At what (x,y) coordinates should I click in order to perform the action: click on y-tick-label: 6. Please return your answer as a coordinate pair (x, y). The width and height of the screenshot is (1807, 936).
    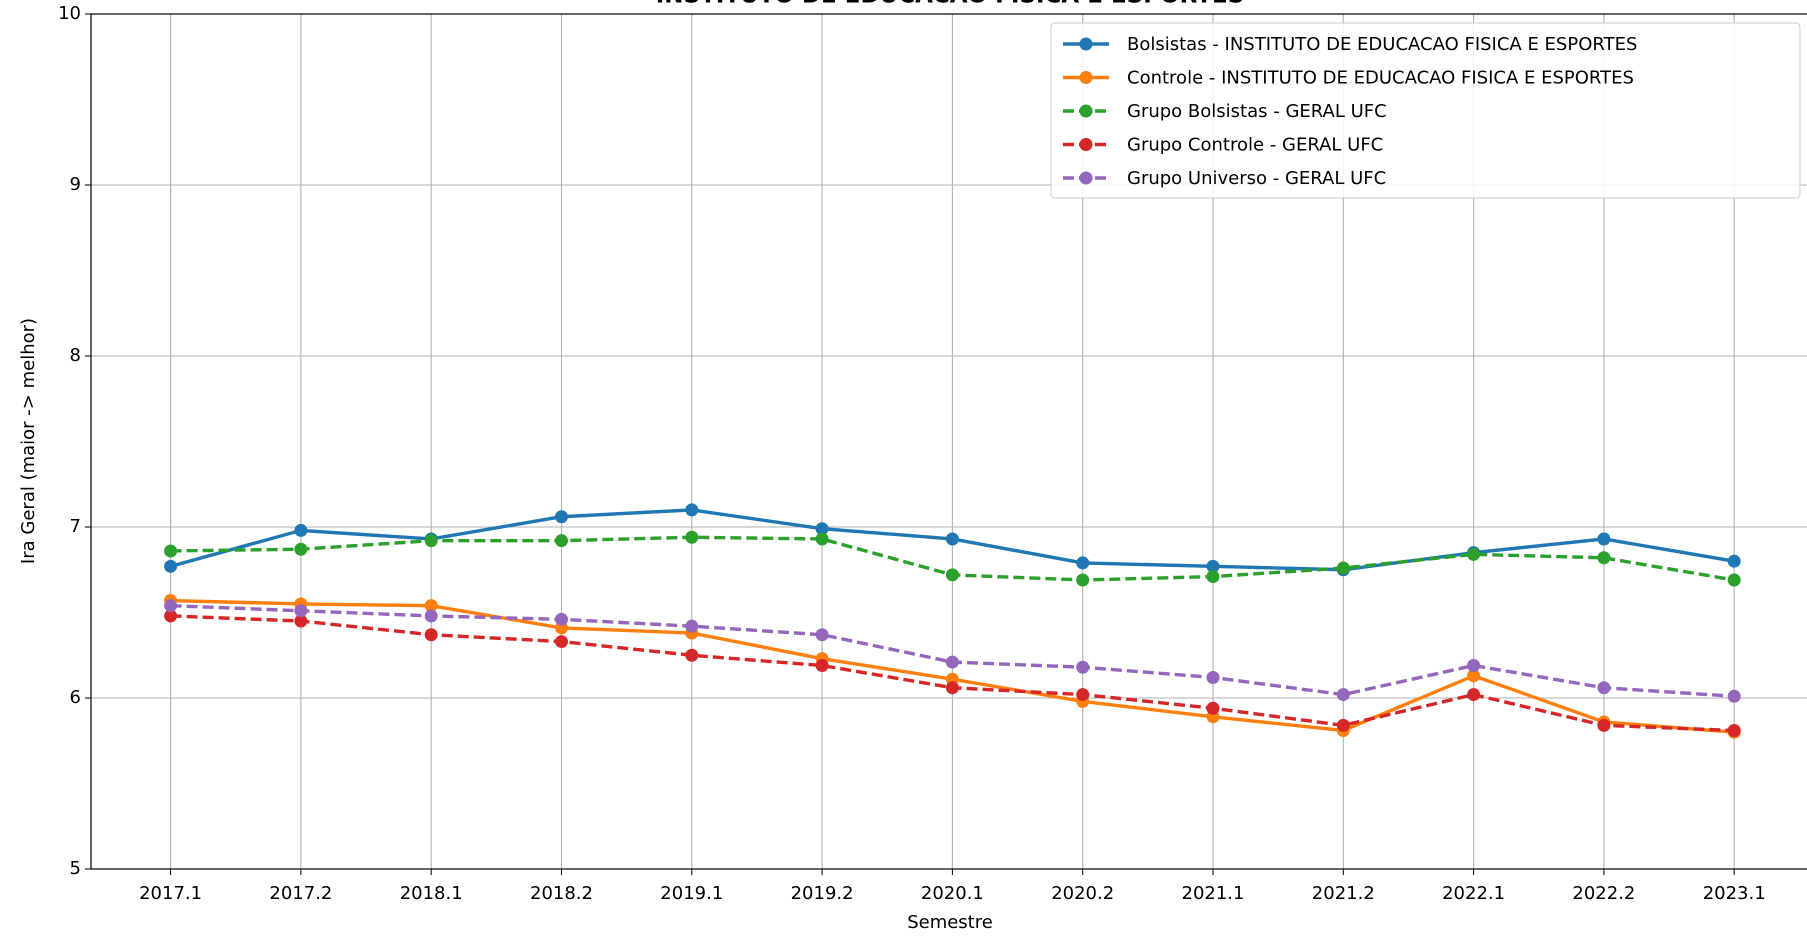
    Looking at the image, I should click on (75, 697).